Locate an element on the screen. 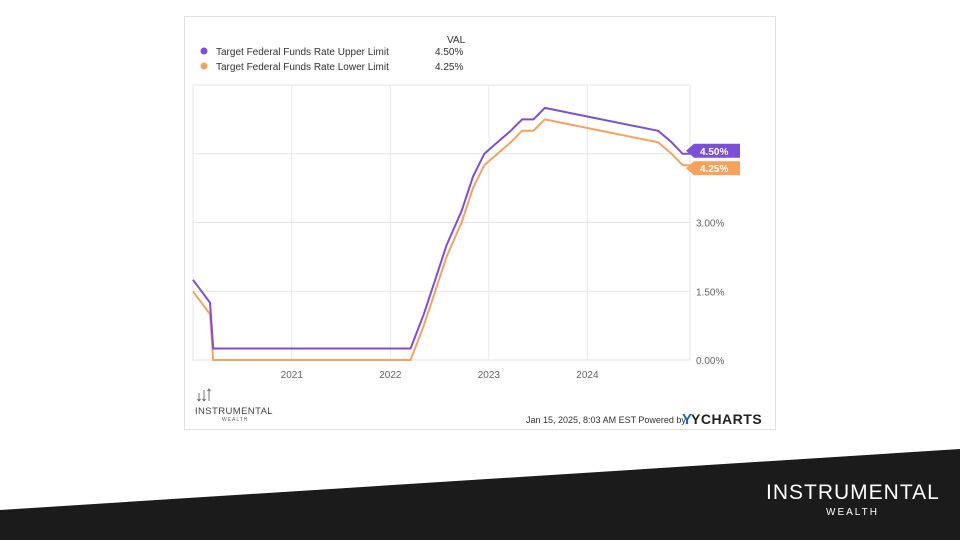 Image resolution: width=960 pixels, height=540 pixels. brand-sub: WEALTH is located at coordinates (852, 512).